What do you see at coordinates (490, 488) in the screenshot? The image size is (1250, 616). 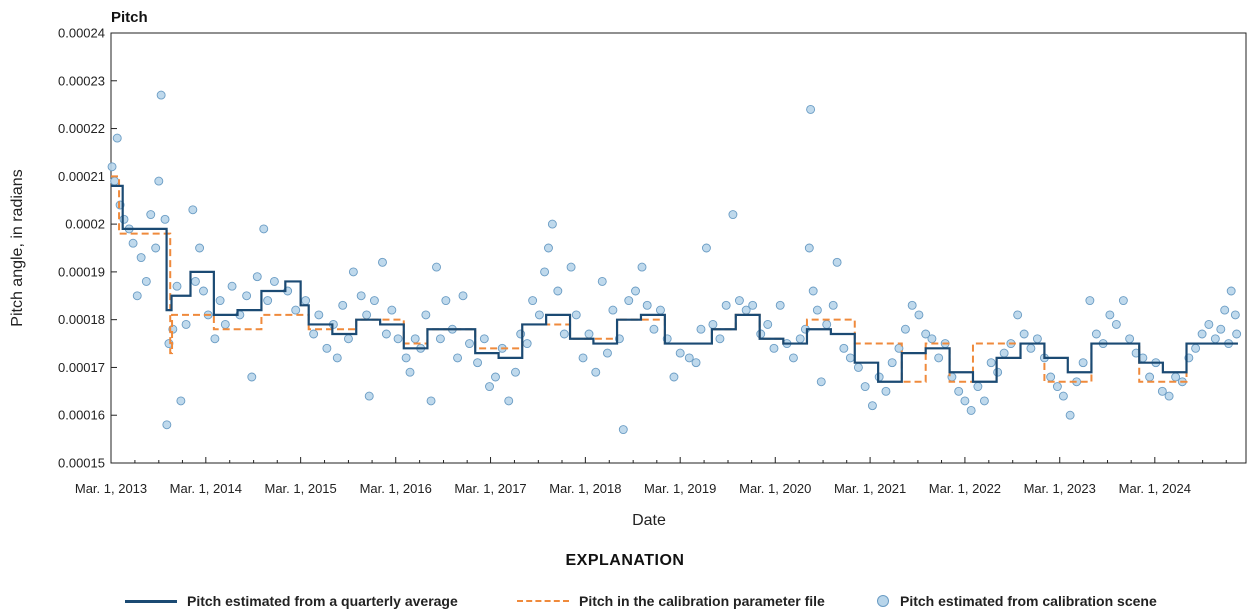 I see `x-tick-label: Mar. 1, 2017` at bounding box center [490, 488].